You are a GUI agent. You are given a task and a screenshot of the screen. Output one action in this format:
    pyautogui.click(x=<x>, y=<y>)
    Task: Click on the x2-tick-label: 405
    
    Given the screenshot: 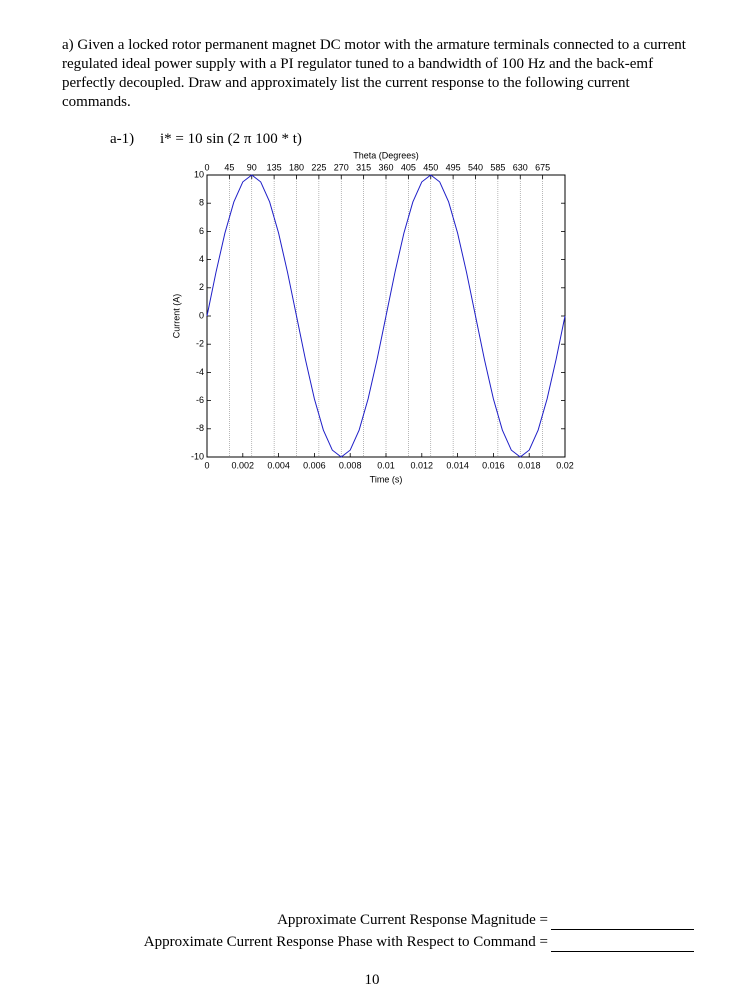 What is the action you would take?
    pyautogui.click(x=408, y=167)
    